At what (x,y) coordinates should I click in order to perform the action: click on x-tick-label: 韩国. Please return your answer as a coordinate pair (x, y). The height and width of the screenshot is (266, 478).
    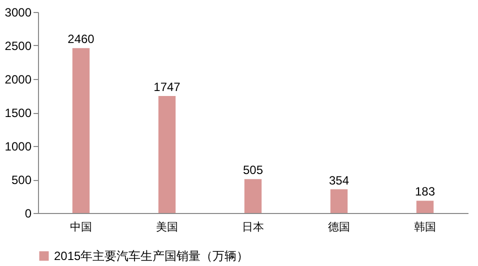
    Looking at the image, I should click on (425, 227).